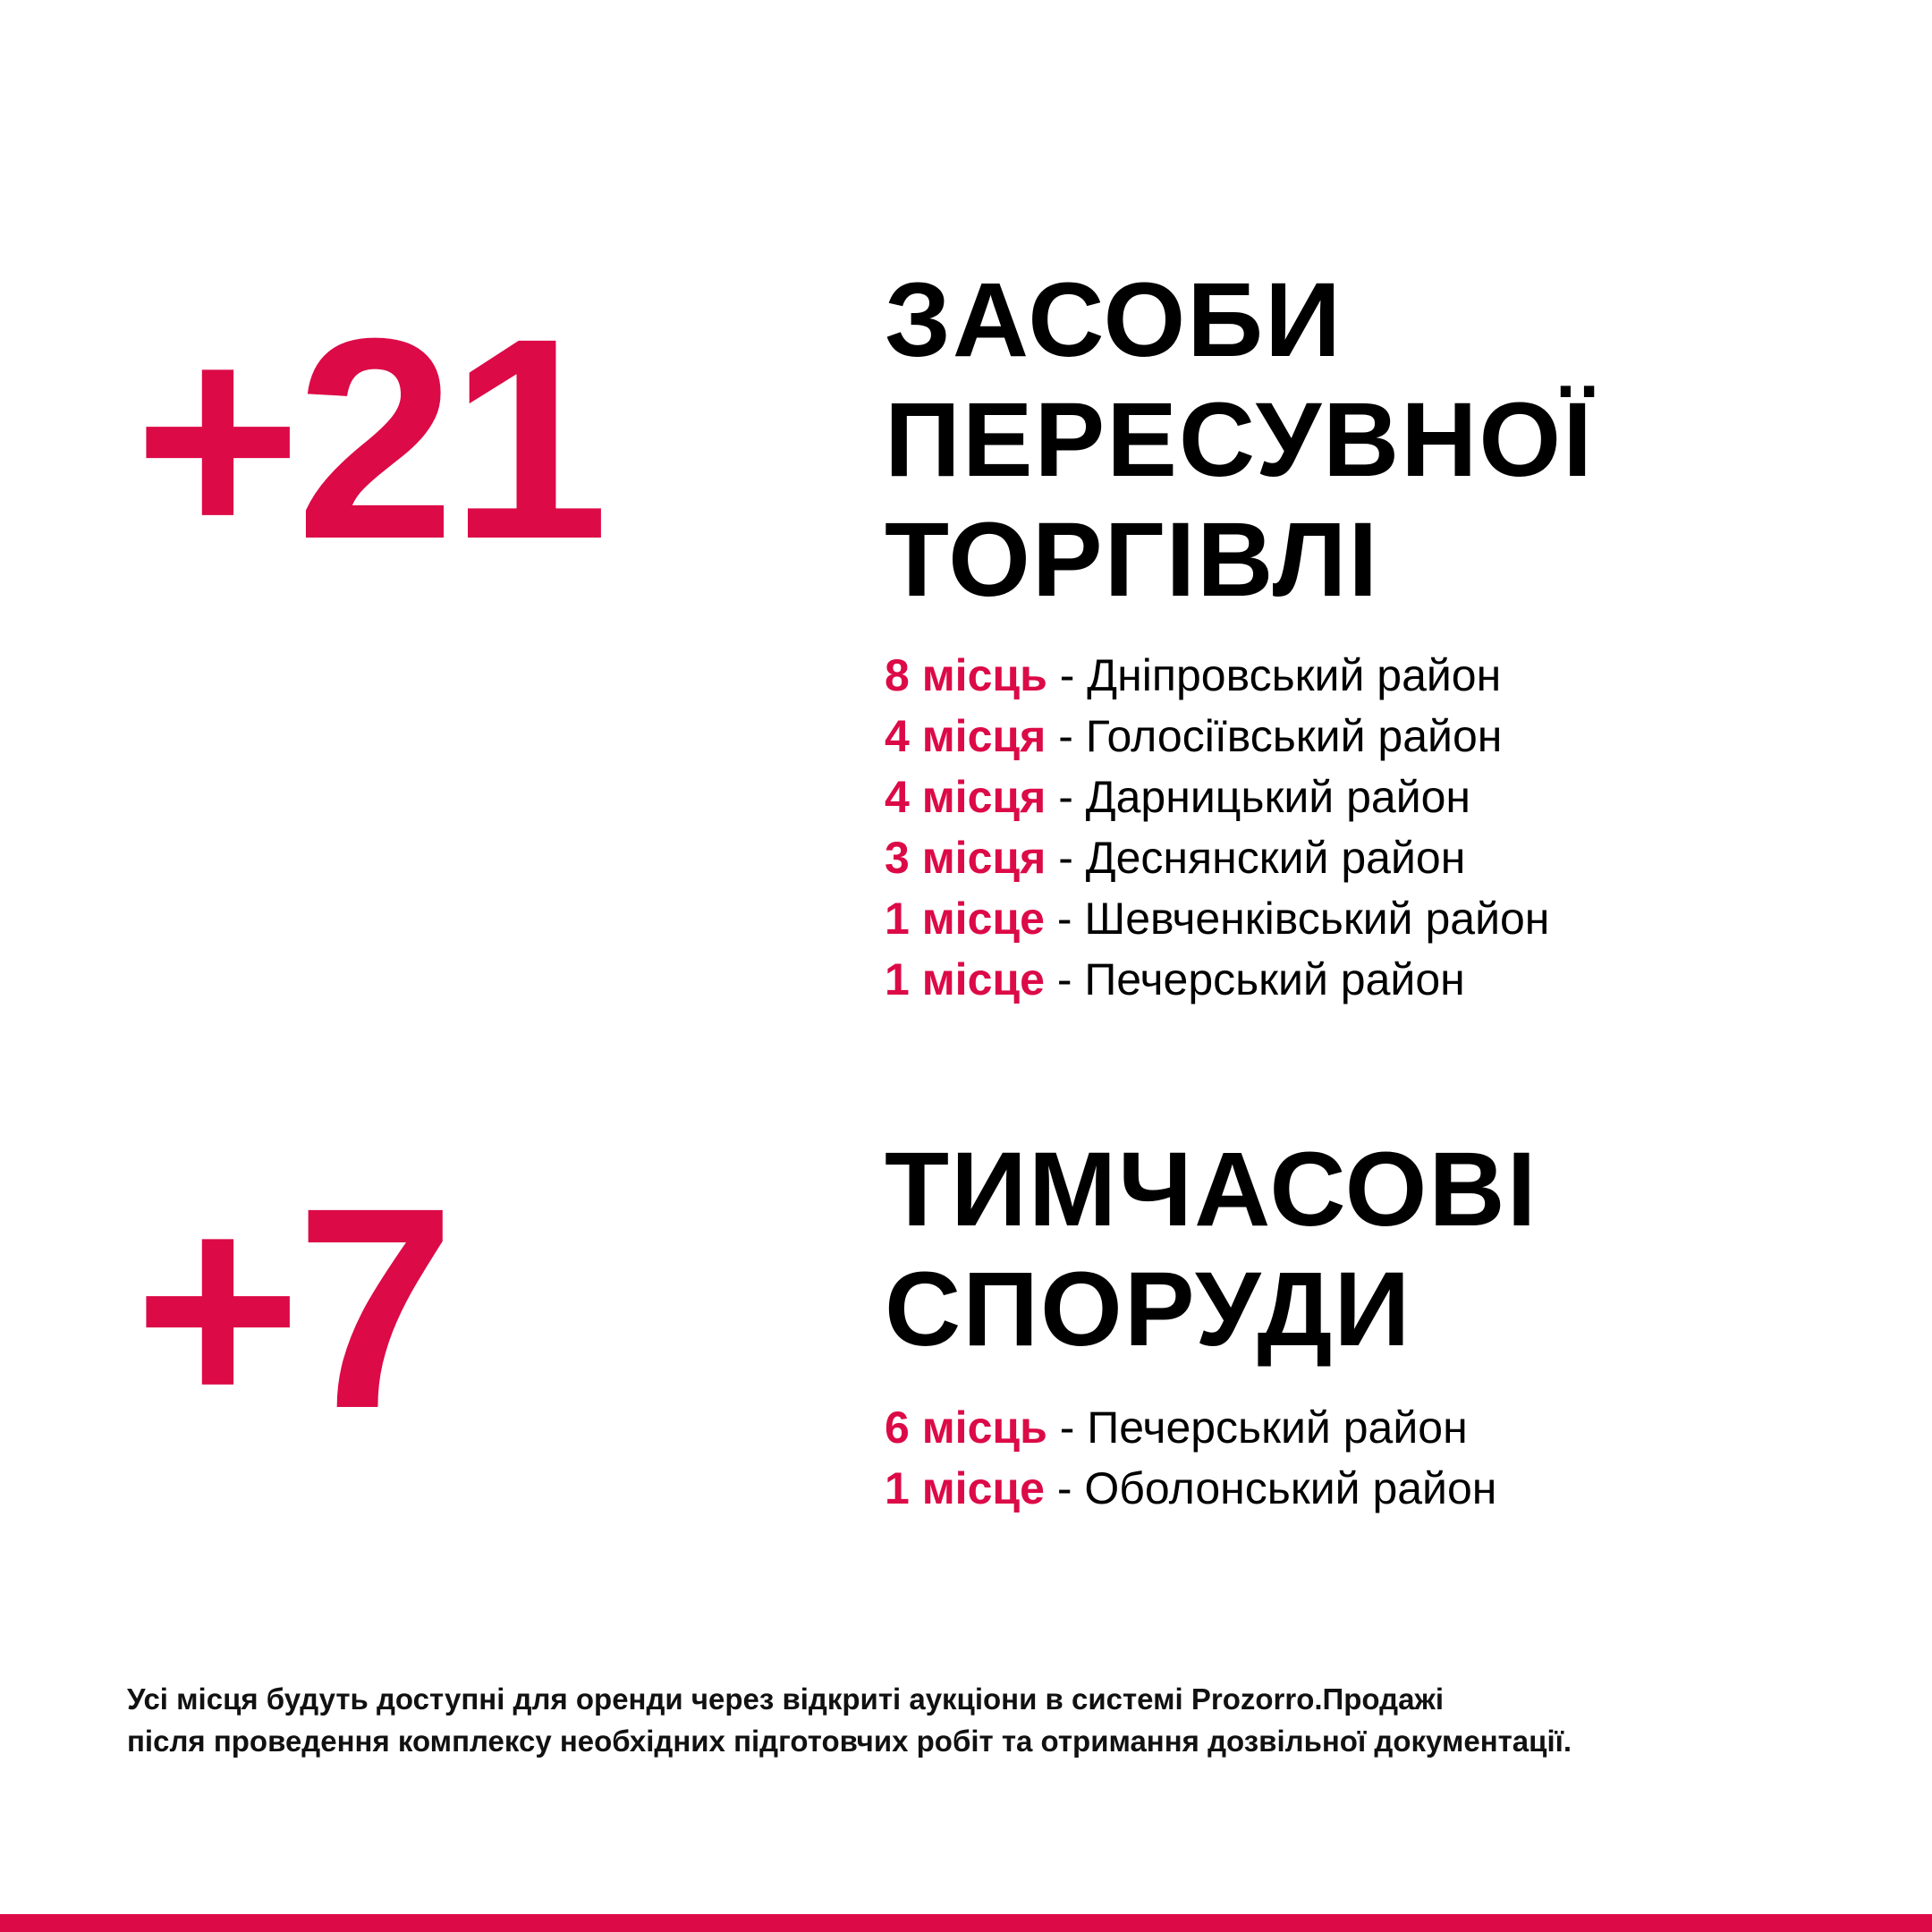 Image resolution: width=1932 pixels, height=1932 pixels. I want to click on count-mobile-trade: +21, so click(371, 438).